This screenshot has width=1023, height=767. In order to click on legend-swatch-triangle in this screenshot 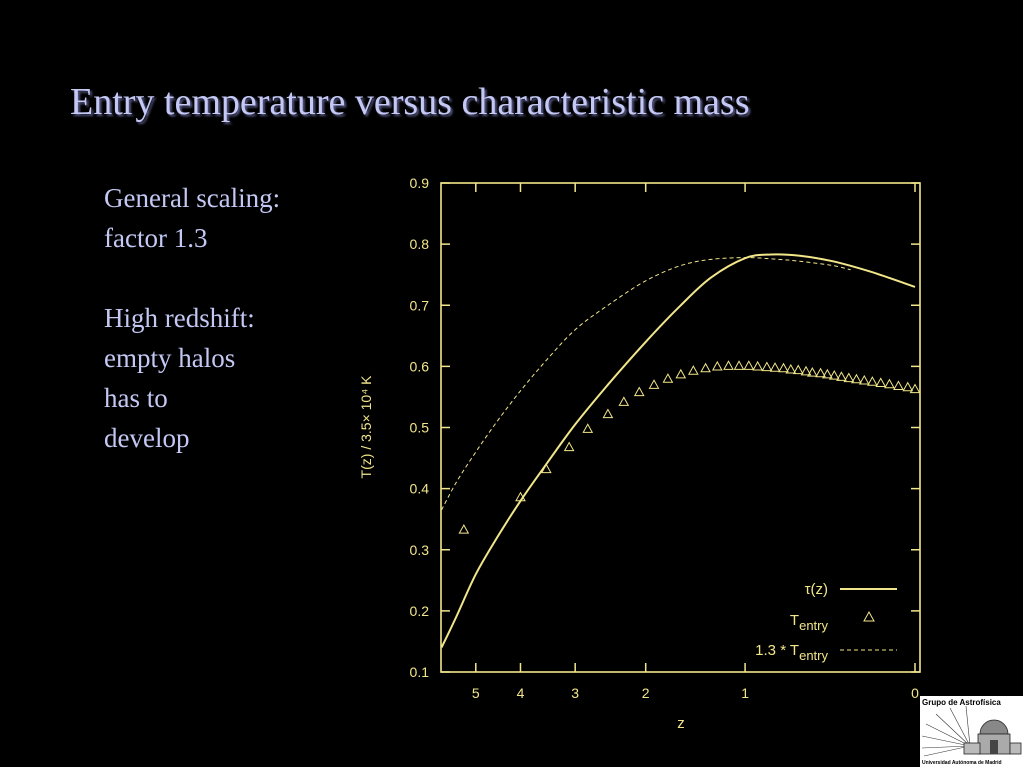, I will do `click(869, 616)`.